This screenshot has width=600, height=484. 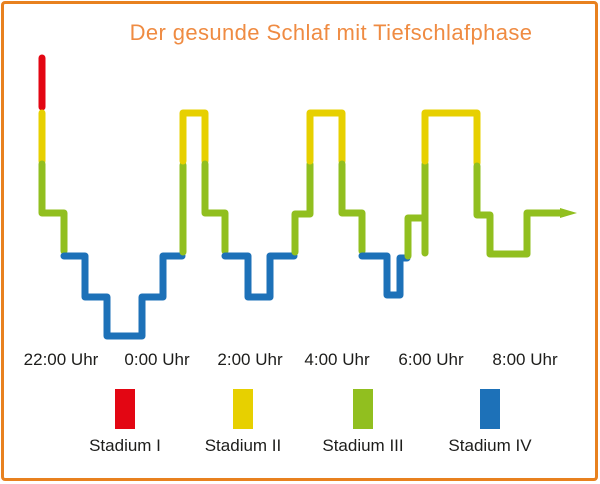 I want to click on legend-label: Stadium III, so click(x=363, y=445).